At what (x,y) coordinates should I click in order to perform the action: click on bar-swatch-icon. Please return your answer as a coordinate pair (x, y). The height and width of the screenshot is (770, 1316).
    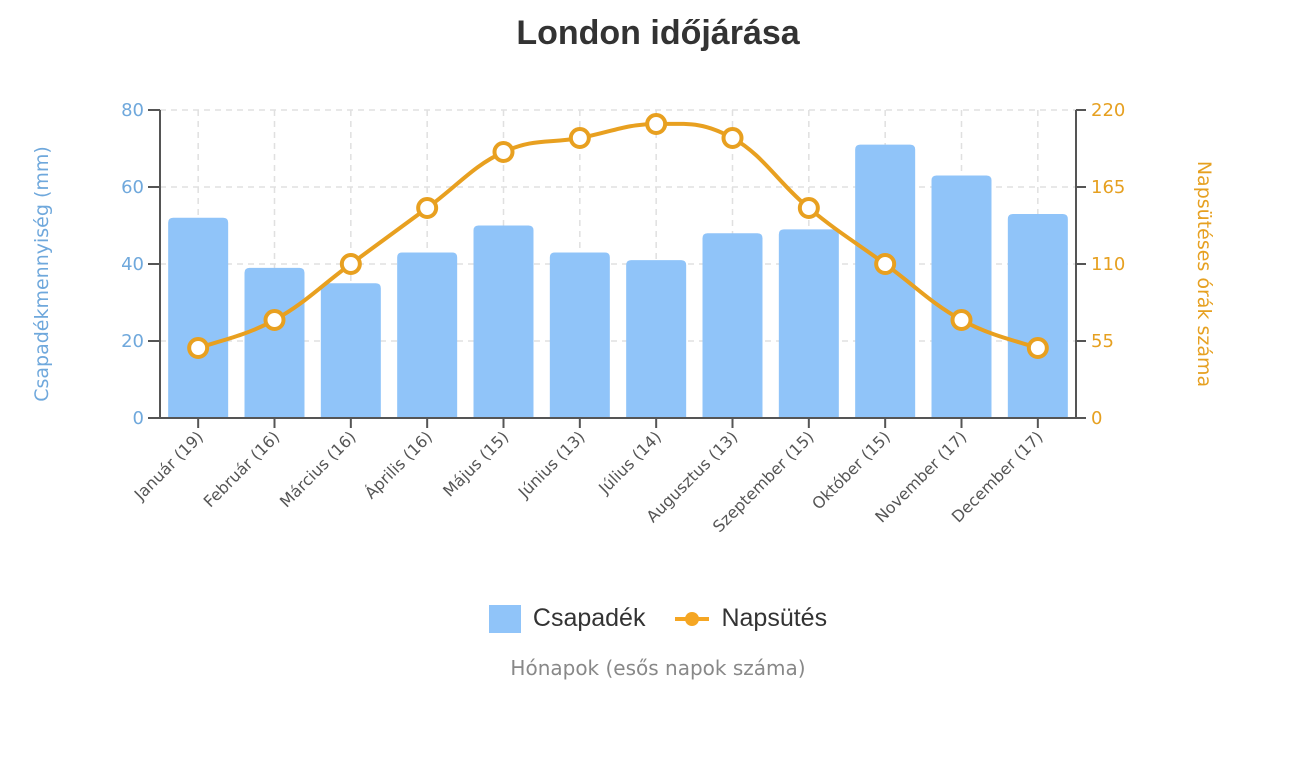
    Looking at the image, I should click on (504, 618).